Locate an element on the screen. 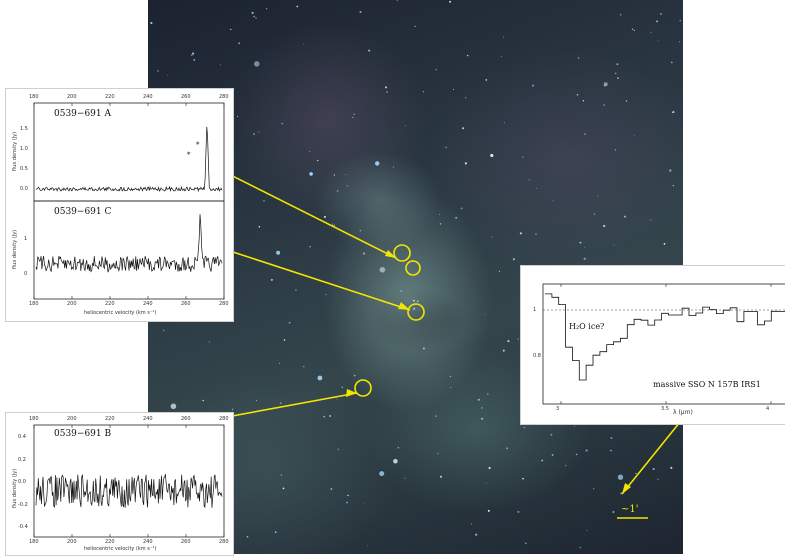 This screenshot has width=785, height=556. y-tick-label-a: 1.0 is located at coordinates (24, 149).